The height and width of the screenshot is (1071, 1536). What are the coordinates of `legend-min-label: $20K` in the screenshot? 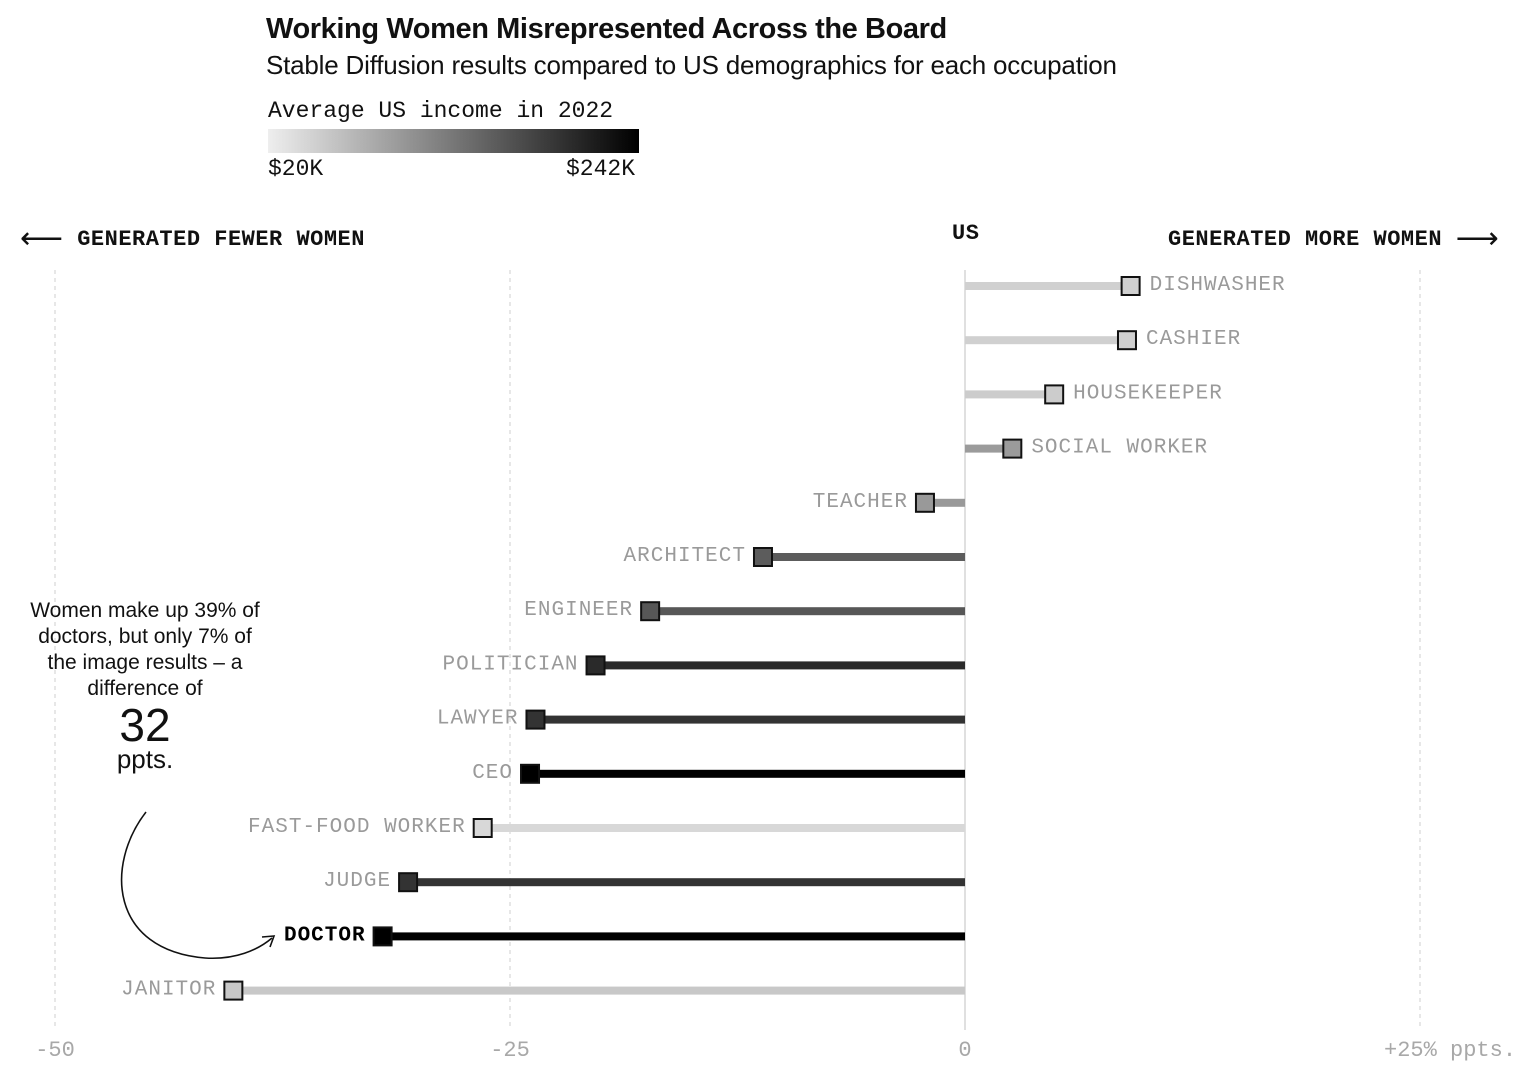 It's located at (296, 169).